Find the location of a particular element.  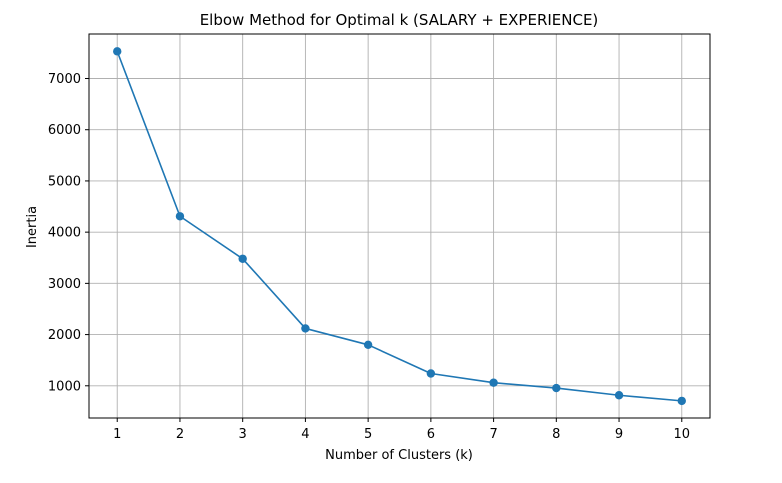

y-tick-label: 7000 is located at coordinates (64, 79).